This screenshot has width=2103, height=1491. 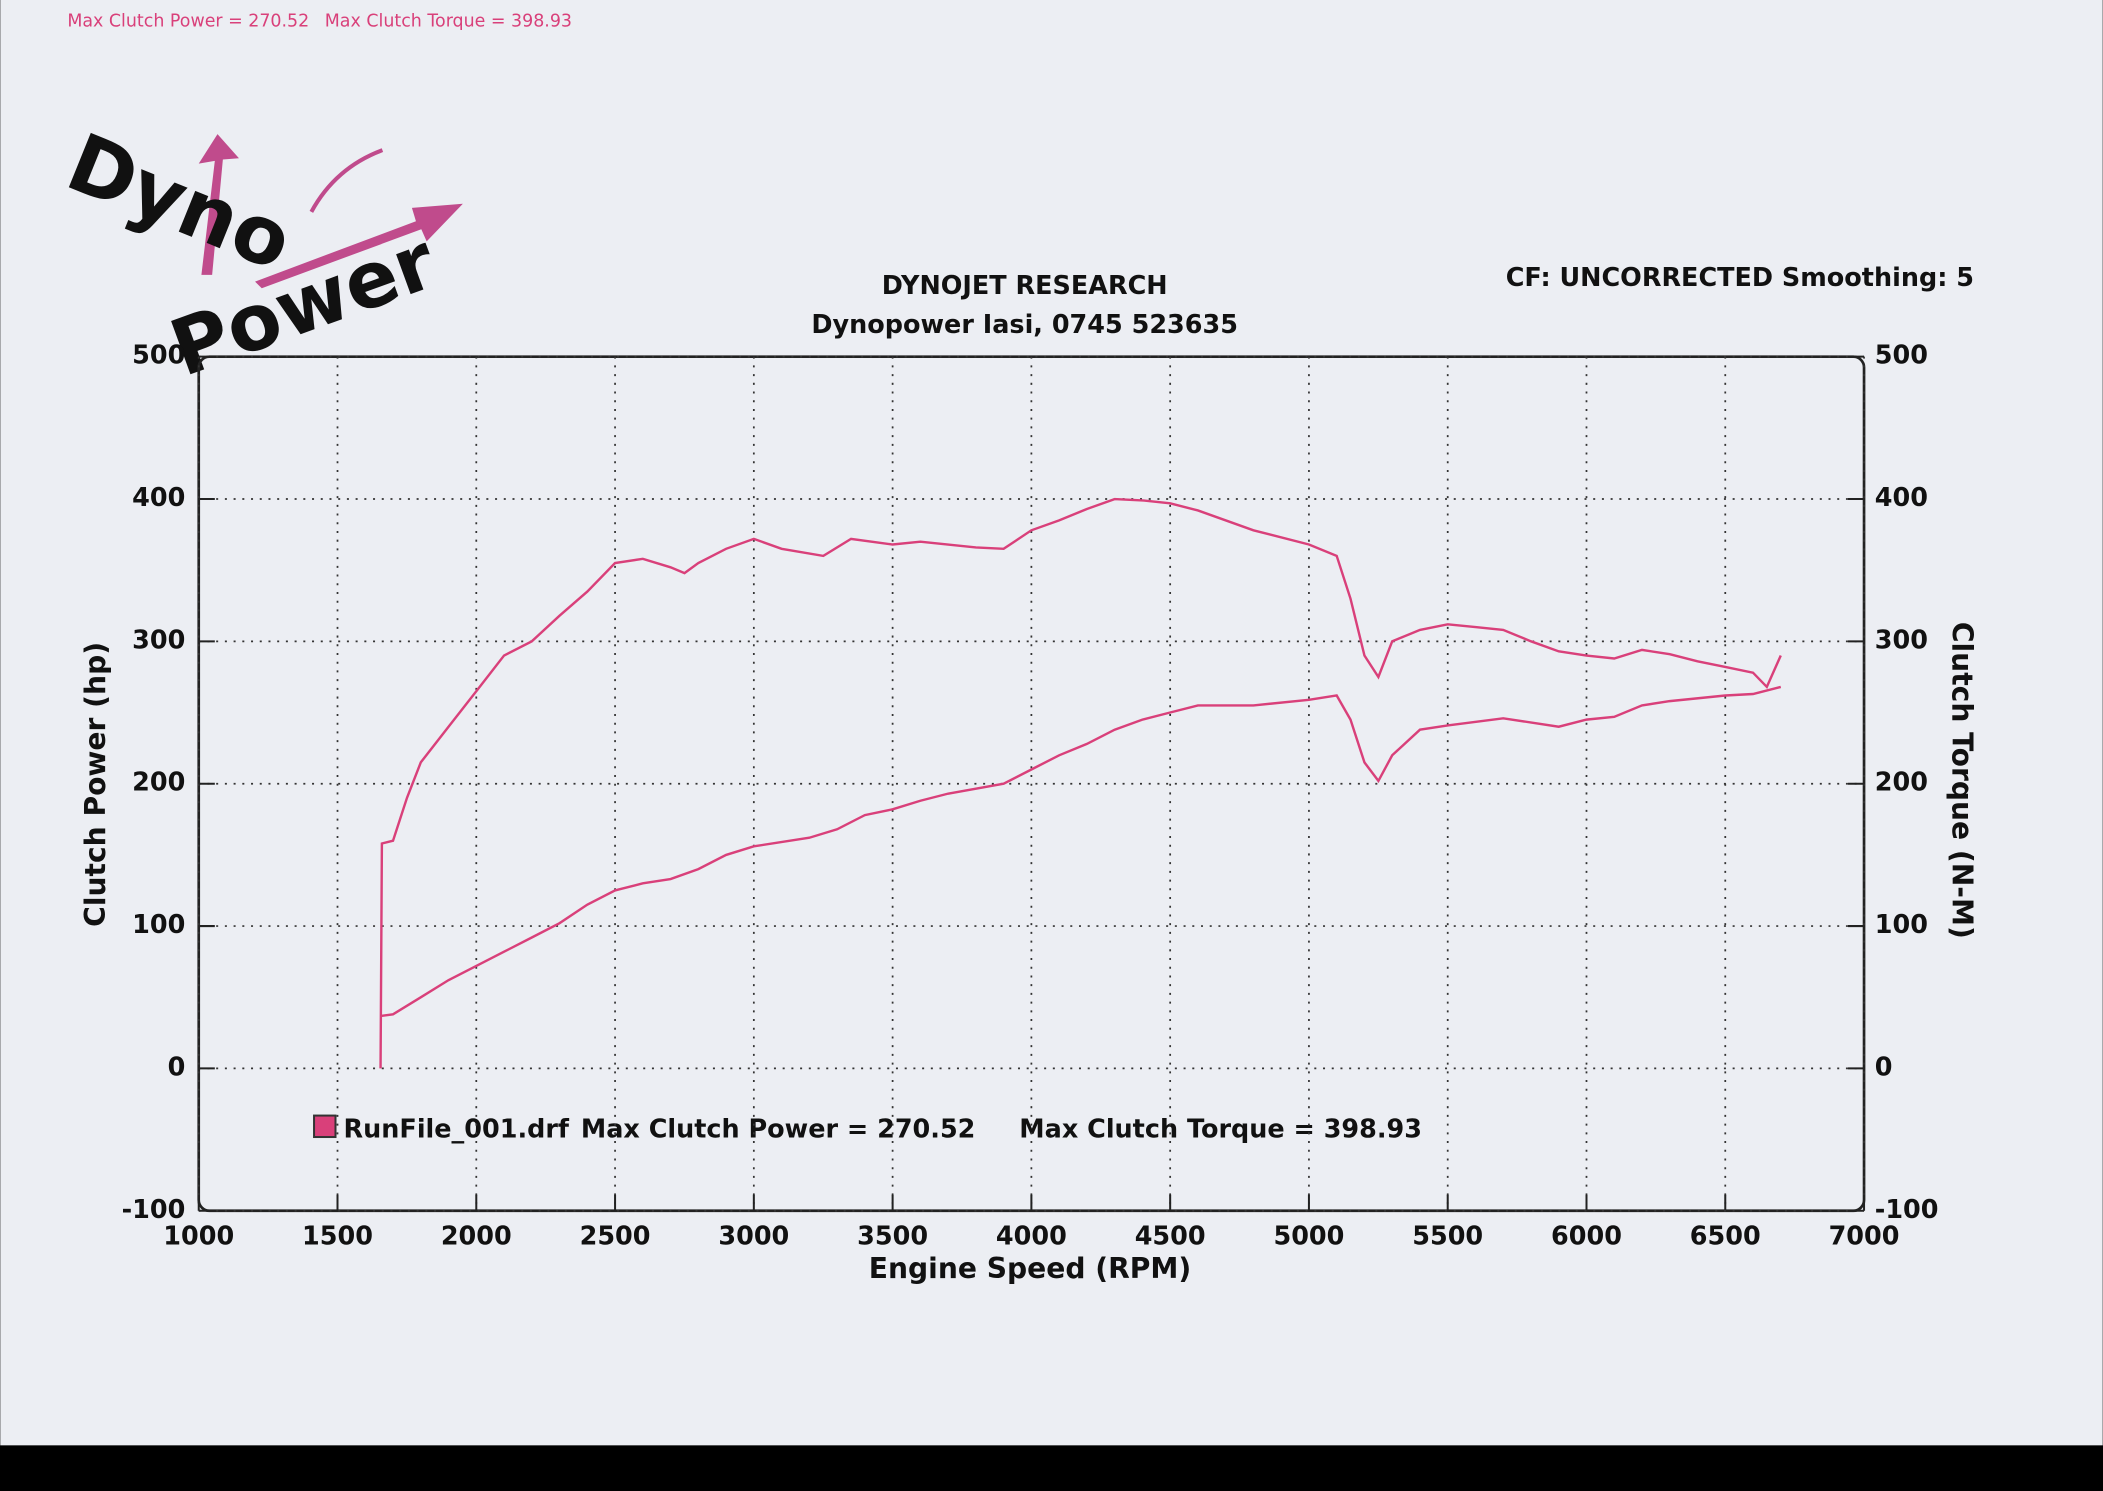 I want to click on series-line, so click(x=1081, y=851).